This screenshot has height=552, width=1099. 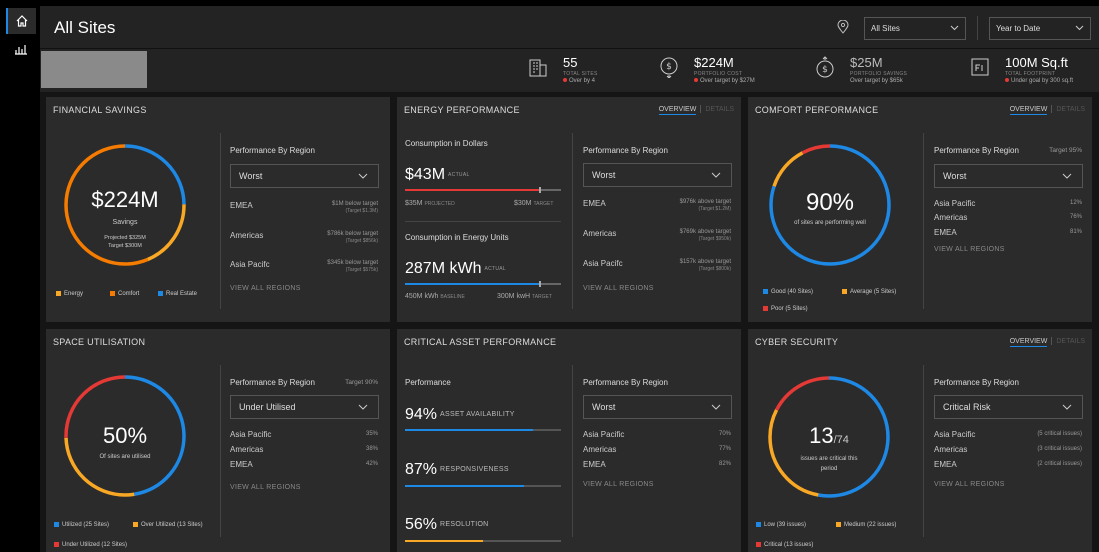 I want to click on units-value: 287M kWh ACTUAL, so click(x=455, y=268).